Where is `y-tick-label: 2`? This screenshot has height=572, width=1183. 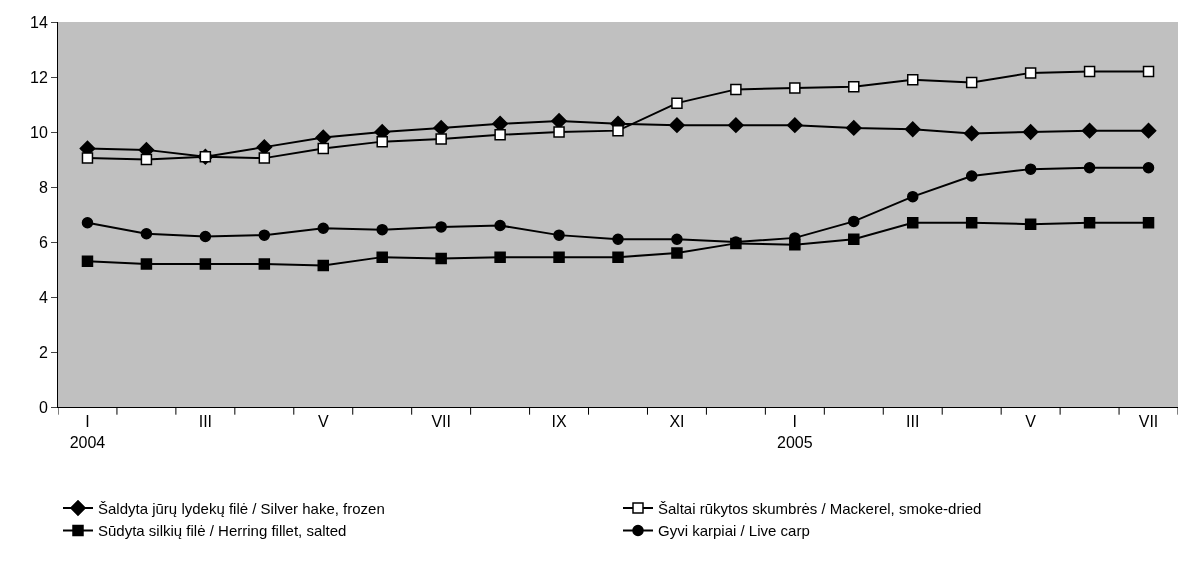 y-tick-label: 2 is located at coordinates (43, 352).